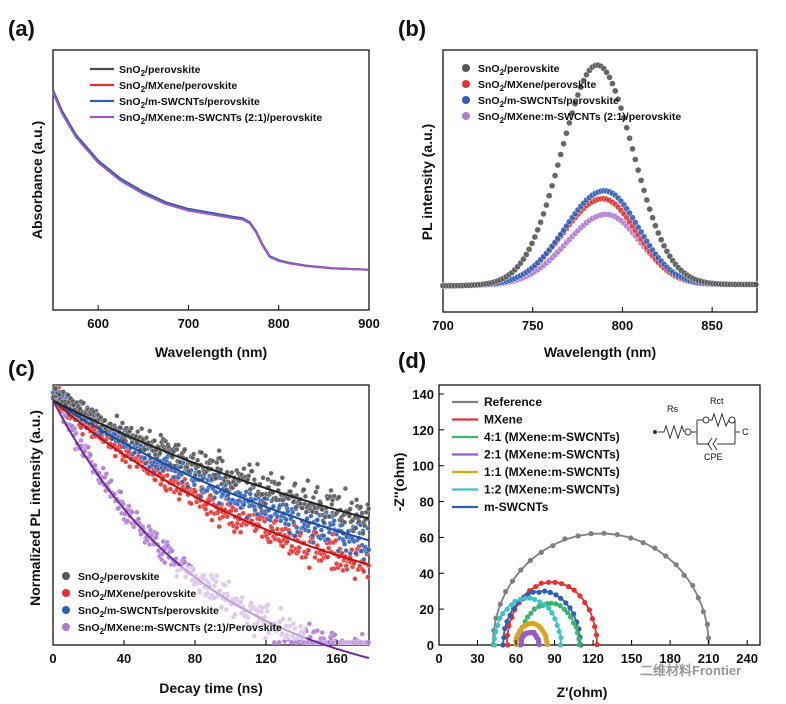 The height and width of the screenshot is (704, 786). What do you see at coordinates (160, 71) in the screenshot?
I see `chart-a-legend-label-0: SnO2/perovskite` at bounding box center [160, 71].